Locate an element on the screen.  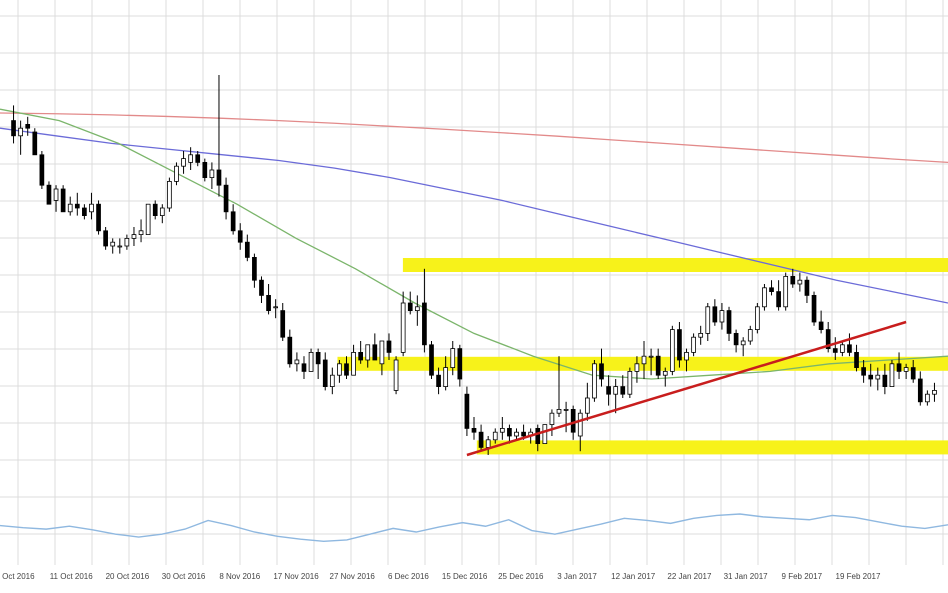
x-tick-label: 27 Nov 2016 is located at coordinates (353, 576).